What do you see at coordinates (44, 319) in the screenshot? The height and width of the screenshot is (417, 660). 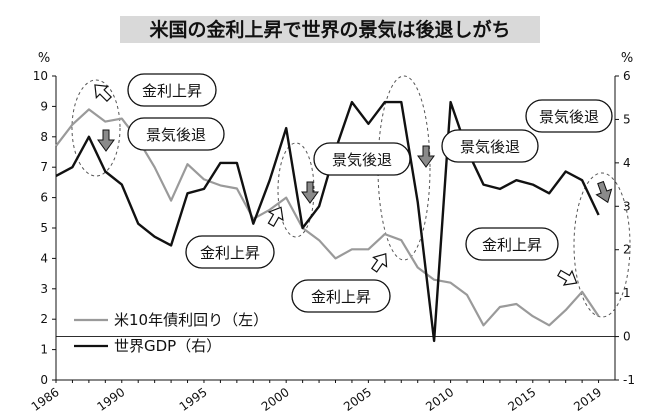 I see `y-left-tick-label: 2` at bounding box center [44, 319].